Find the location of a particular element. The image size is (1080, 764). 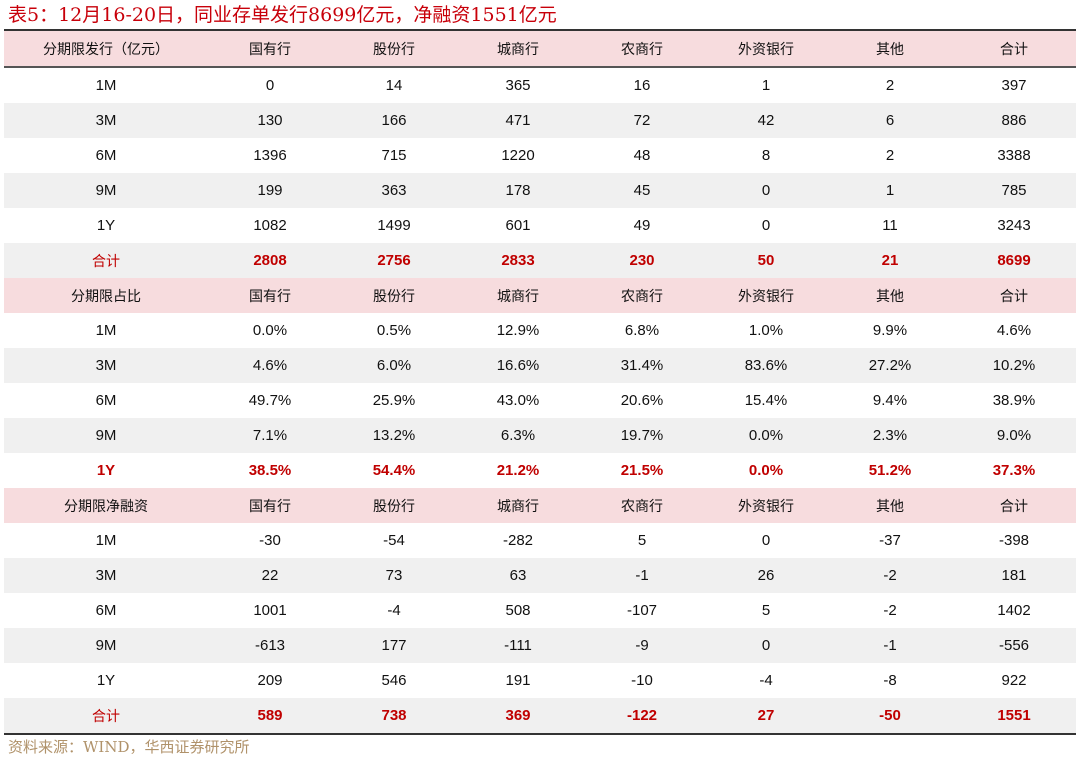

row-label: 6M is located at coordinates (106, 400).